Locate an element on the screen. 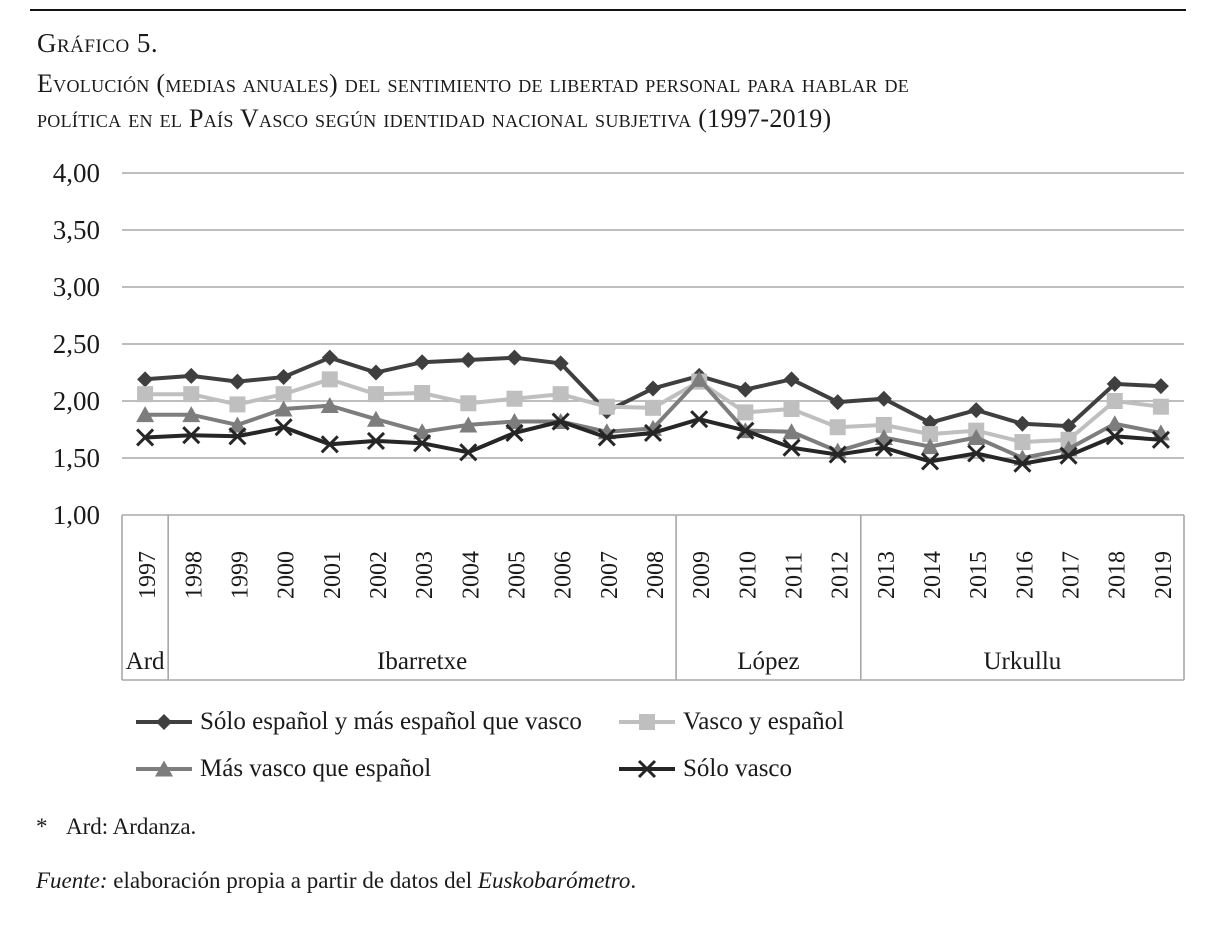 The width and height of the screenshot is (1214, 925). svg-text: López is located at coordinates (768, 661).